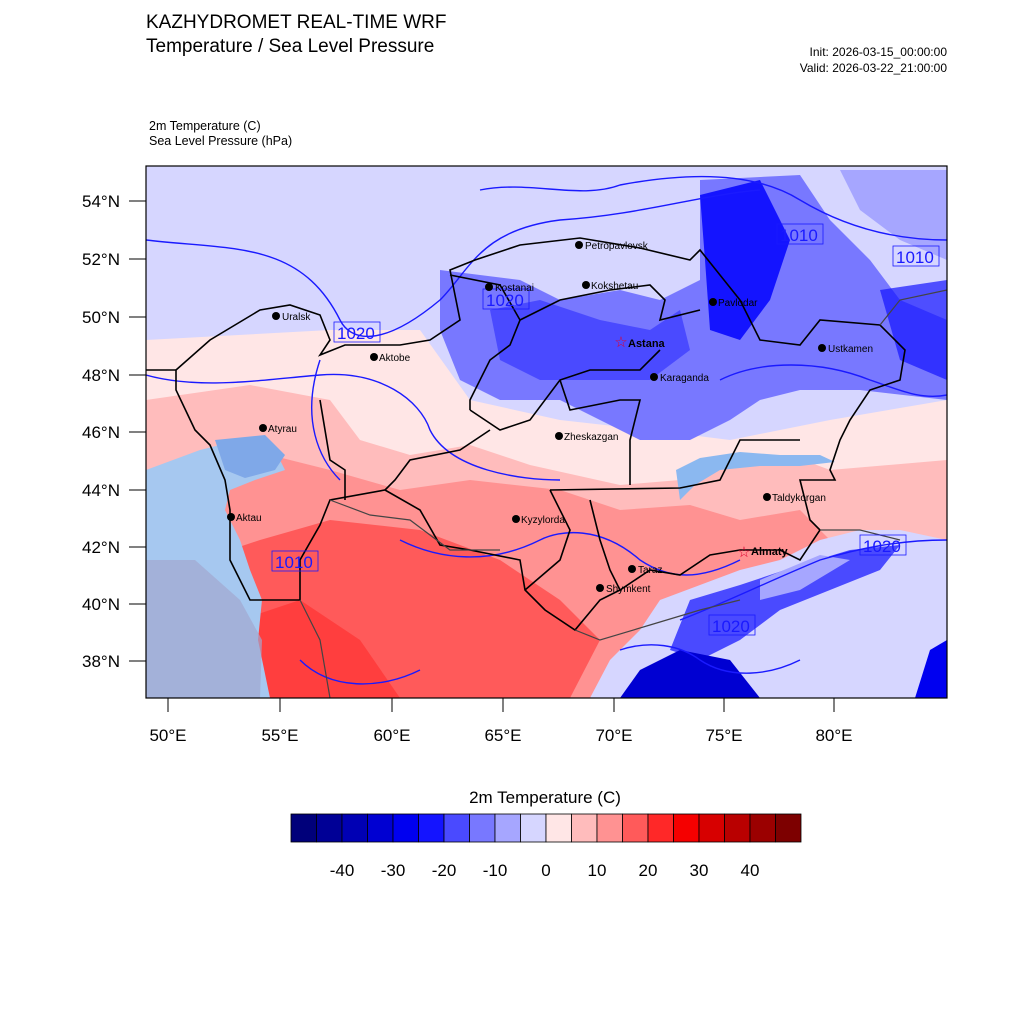 Image resolution: width=1024 pixels, height=1024 pixels. Describe the element at coordinates (546, 870) in the screenshot. I see `colorbar-tick-label: 0` at that location.